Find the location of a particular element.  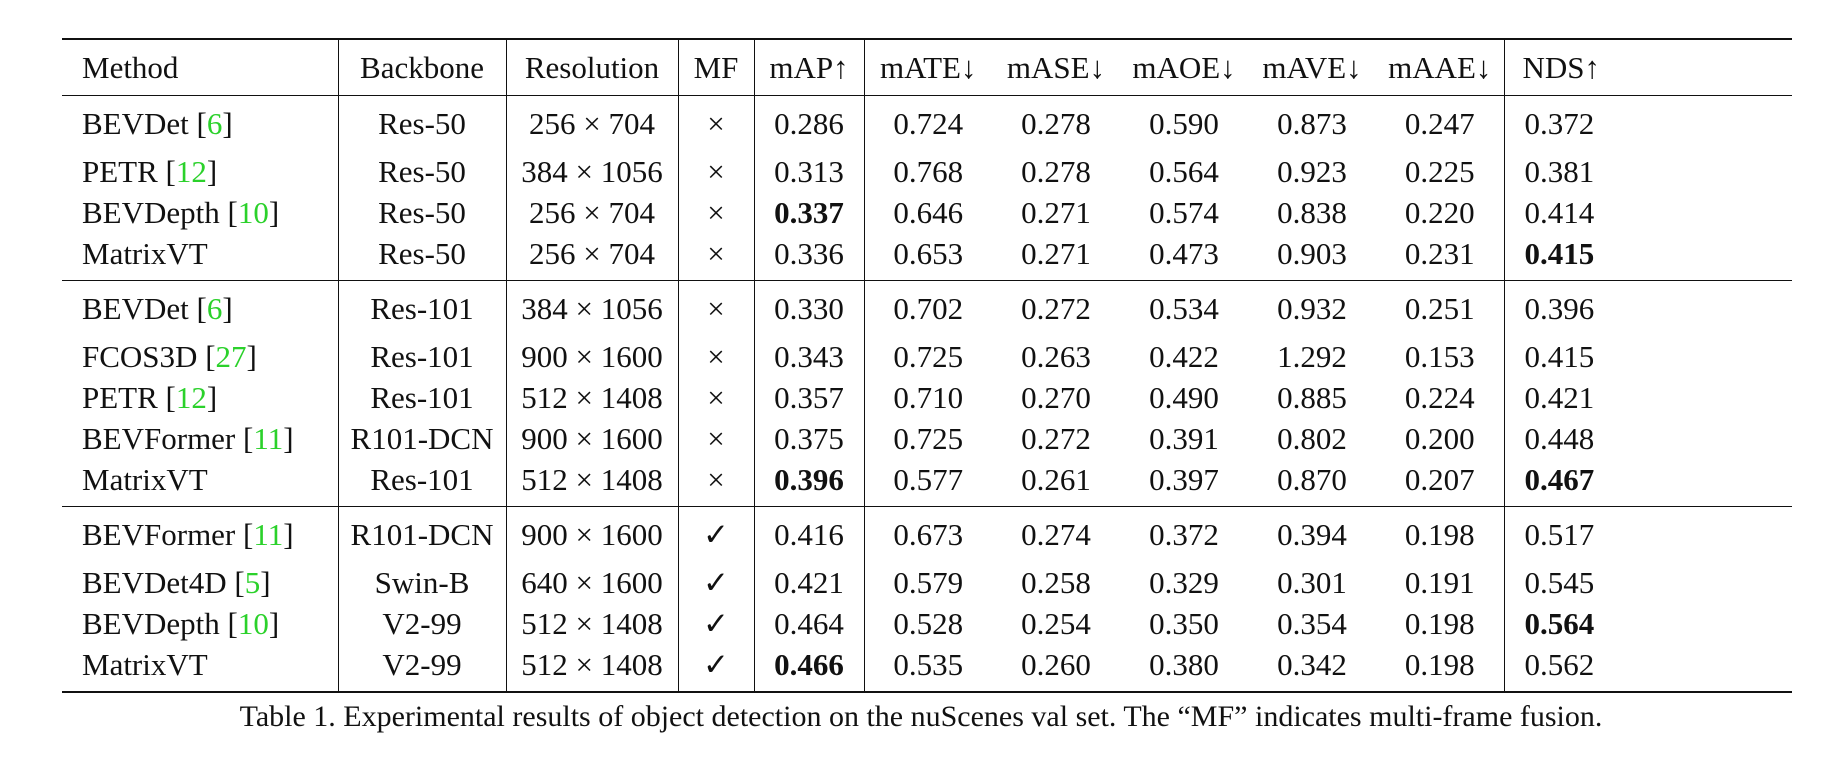

cell-maoe: 0.564 is located at coordinates (1184, 171).